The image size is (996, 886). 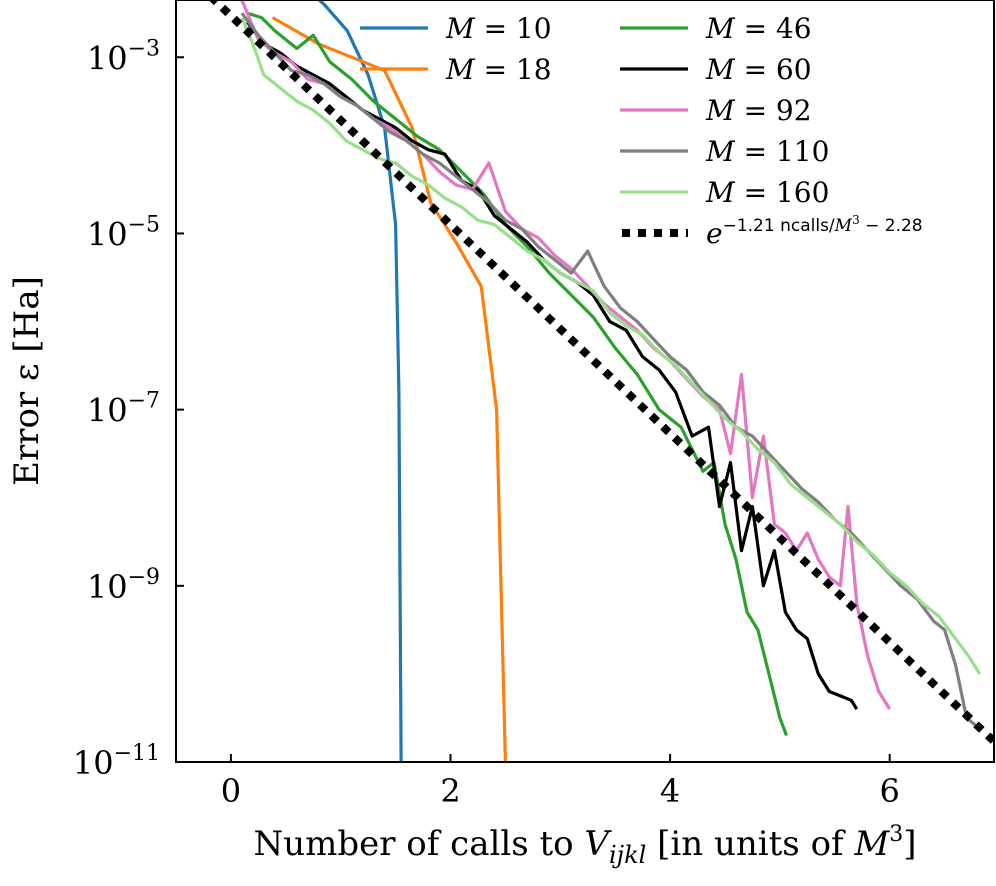 What do you see at coordinates (123, 56) in the screenshot?
I see `y-tick-label: 10⁻³` at bounding box center [123, 56].